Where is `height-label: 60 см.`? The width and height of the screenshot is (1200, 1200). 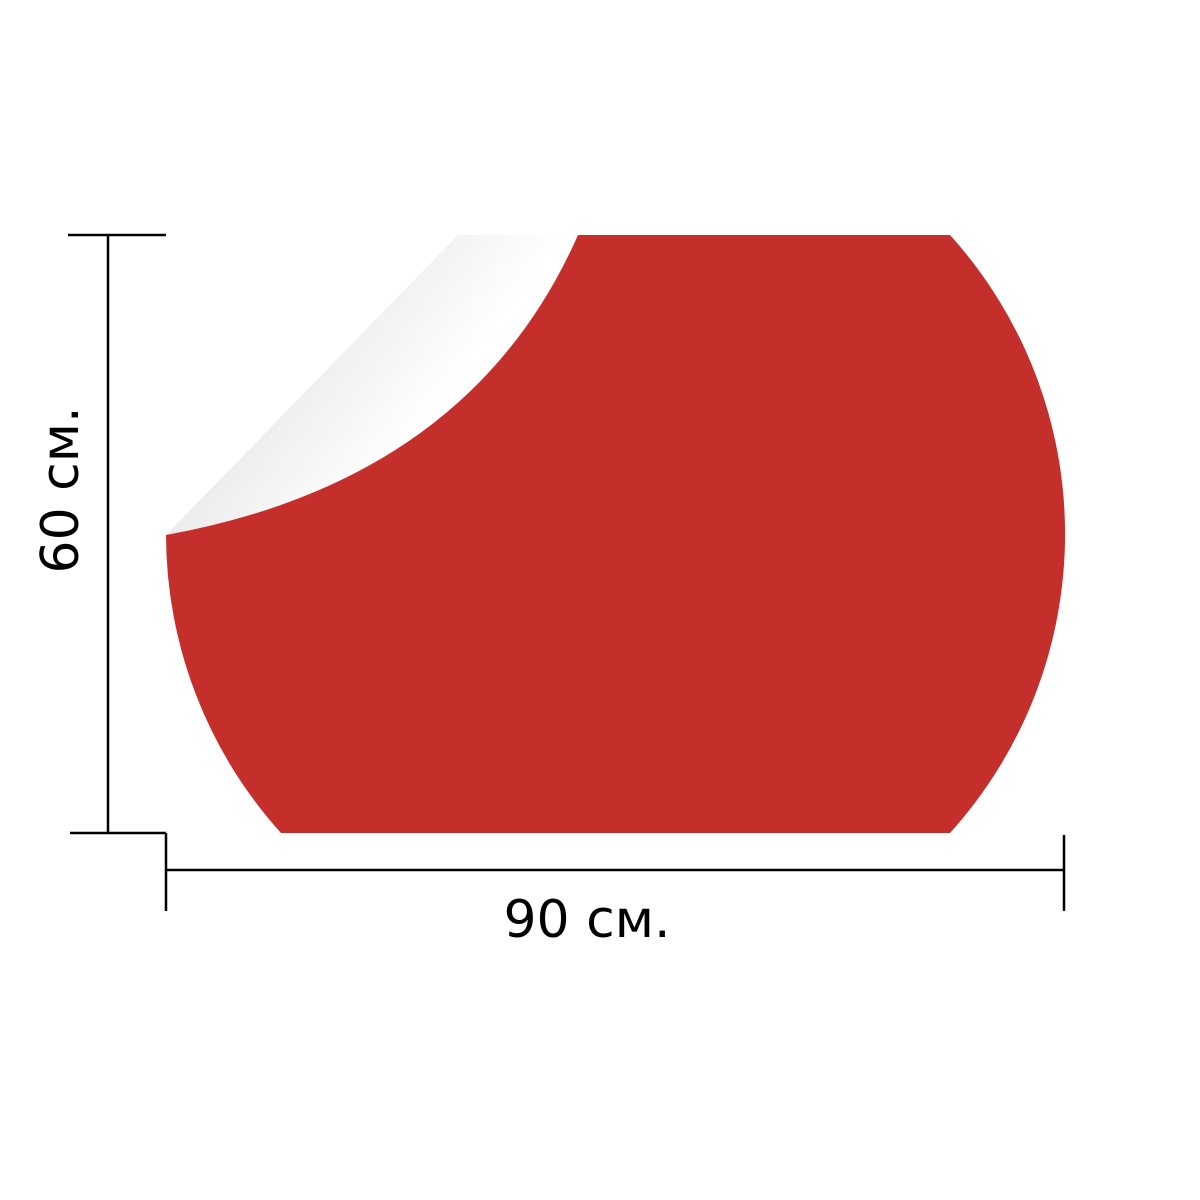
height-label: 60 см. is located at coordinates (61, 489).